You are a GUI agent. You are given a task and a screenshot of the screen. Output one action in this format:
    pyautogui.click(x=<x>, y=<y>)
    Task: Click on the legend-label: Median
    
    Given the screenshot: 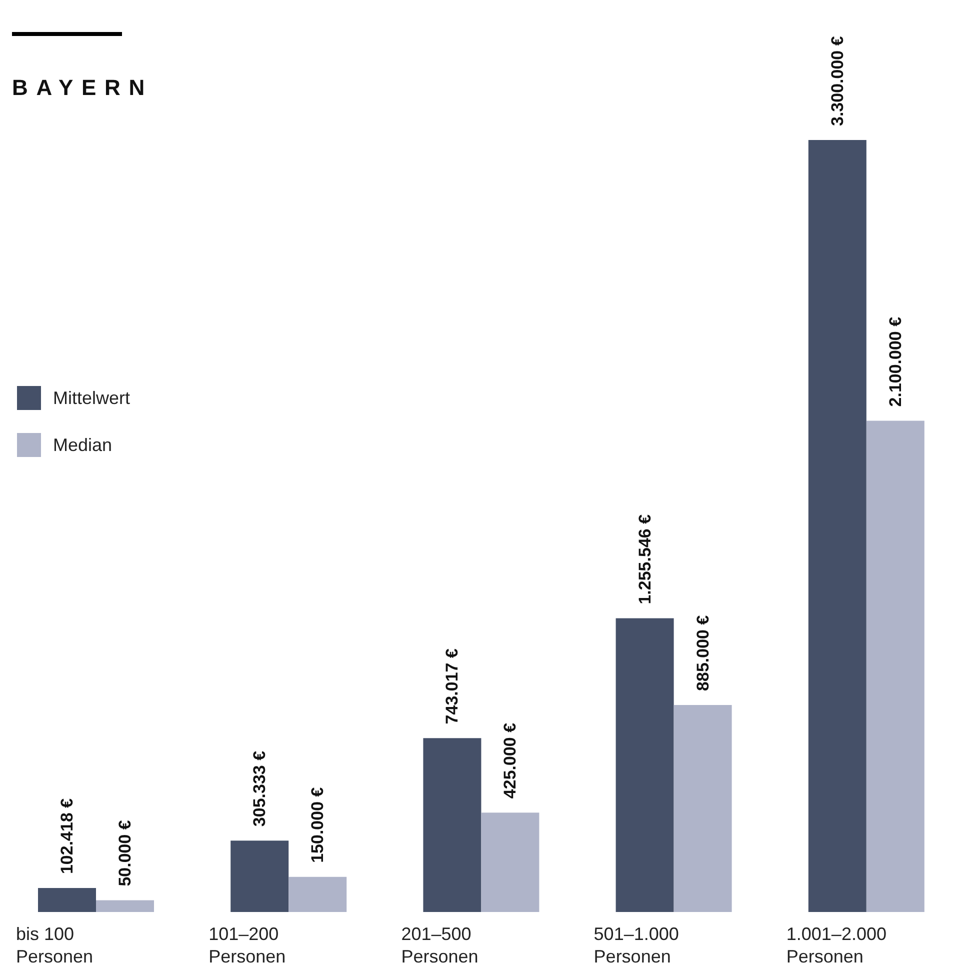 What is the action you would take?
    pyautogui.click(x=82, y=445)
    